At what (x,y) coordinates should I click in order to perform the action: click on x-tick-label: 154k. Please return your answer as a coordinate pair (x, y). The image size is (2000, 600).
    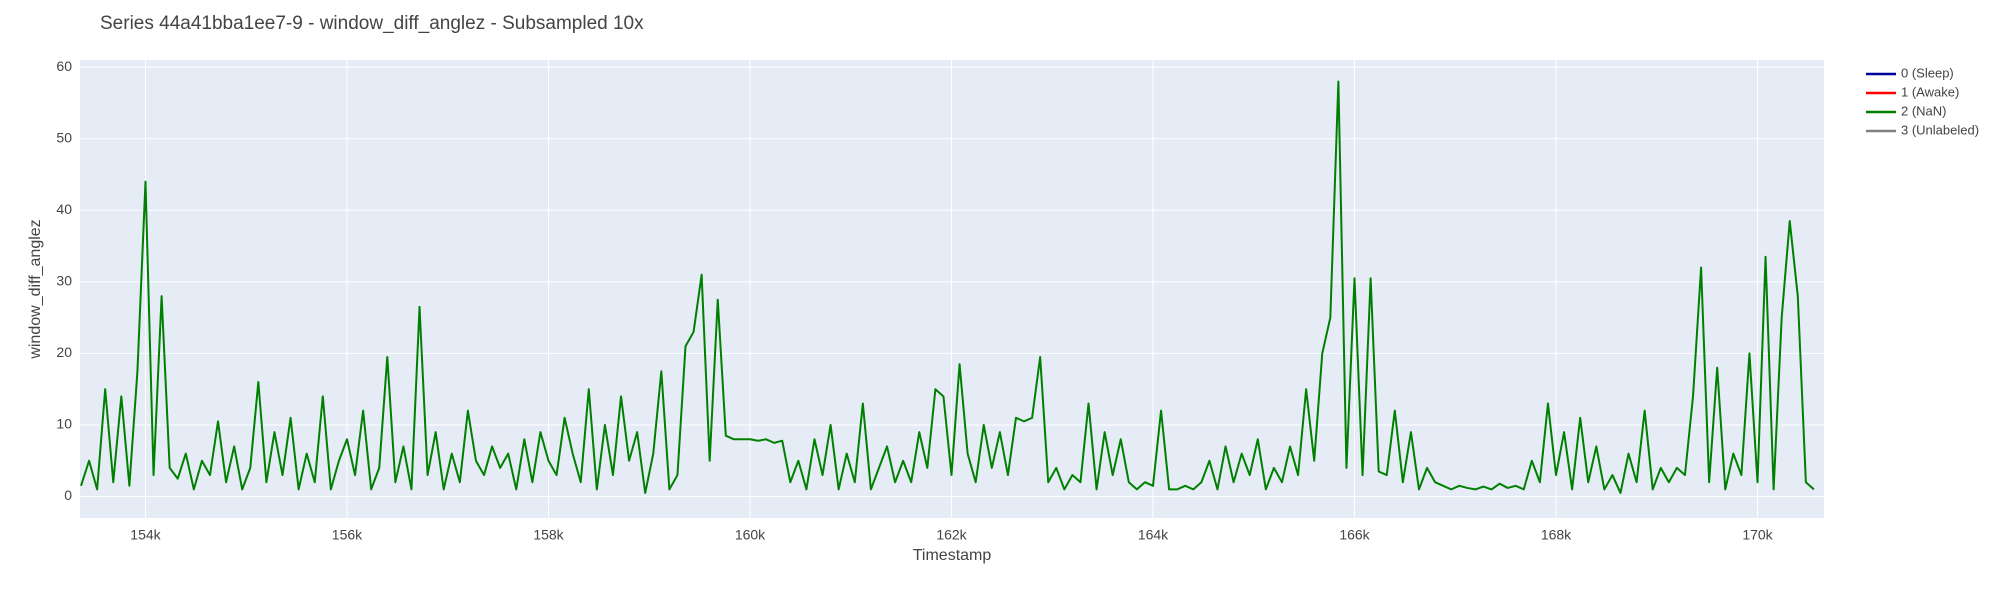
    Looking at the image, I should click on (145, 535).